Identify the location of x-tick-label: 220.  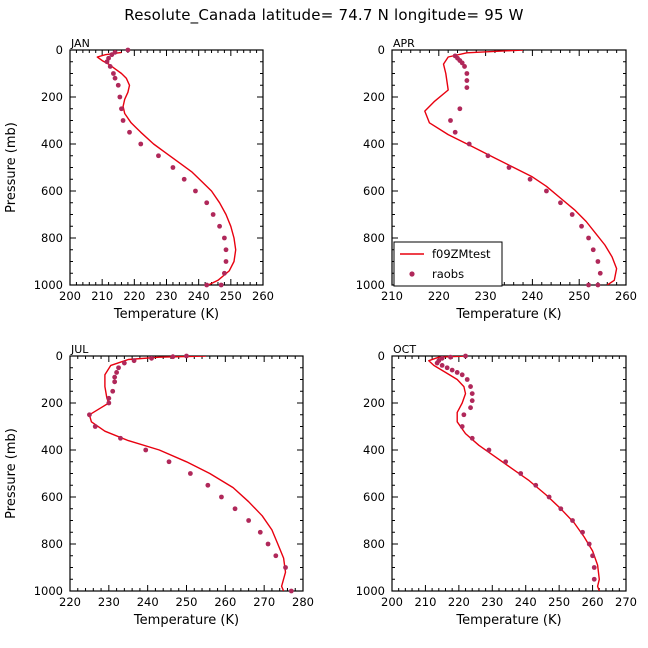
(70, 602).